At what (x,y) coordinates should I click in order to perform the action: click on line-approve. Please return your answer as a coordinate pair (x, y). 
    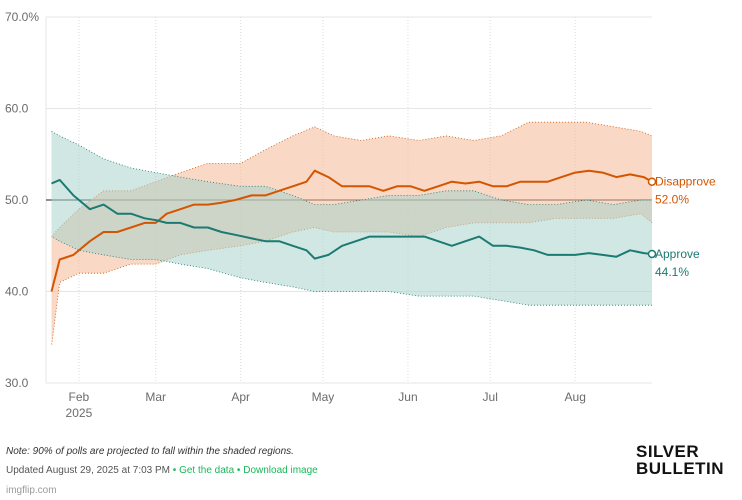
    Looking at the image, I should click on (352, 219).